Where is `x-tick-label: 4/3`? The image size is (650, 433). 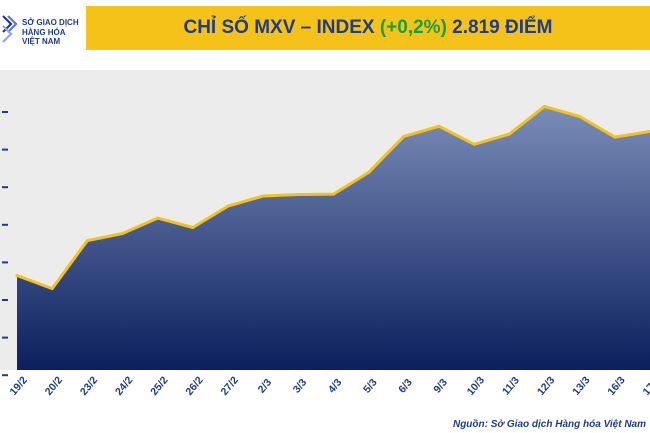 x-tick-label: 4/3 is located at coordinates (335, 386).